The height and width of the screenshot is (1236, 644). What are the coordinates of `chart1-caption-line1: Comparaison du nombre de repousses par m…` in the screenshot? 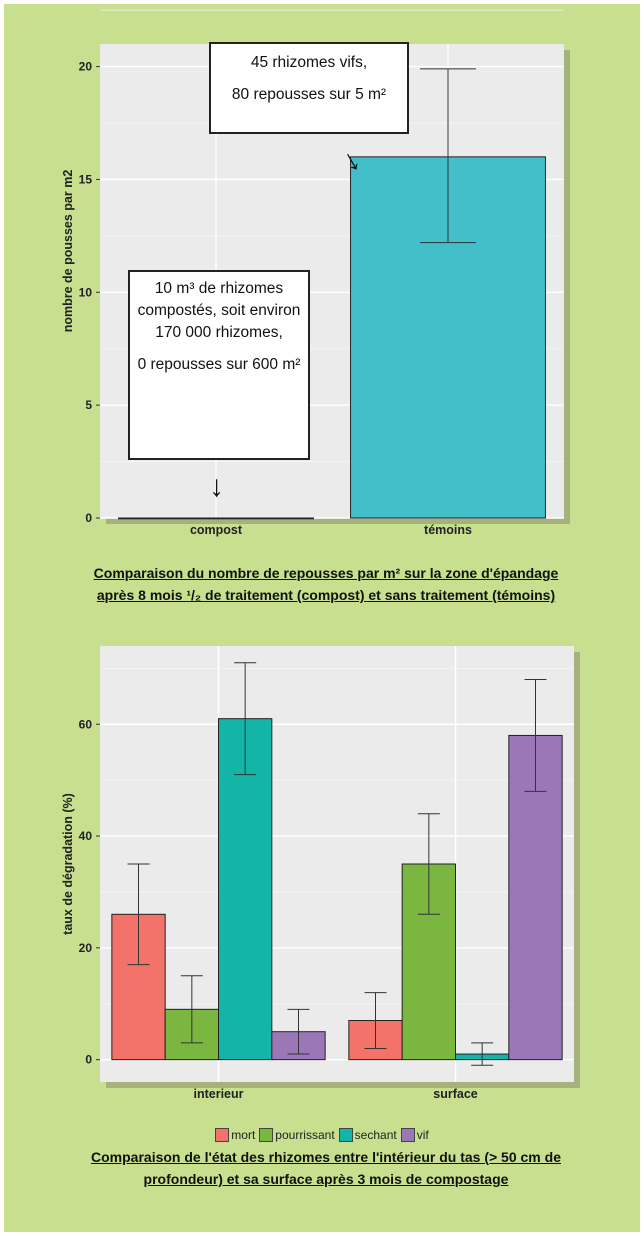 It's located at (326, 573).